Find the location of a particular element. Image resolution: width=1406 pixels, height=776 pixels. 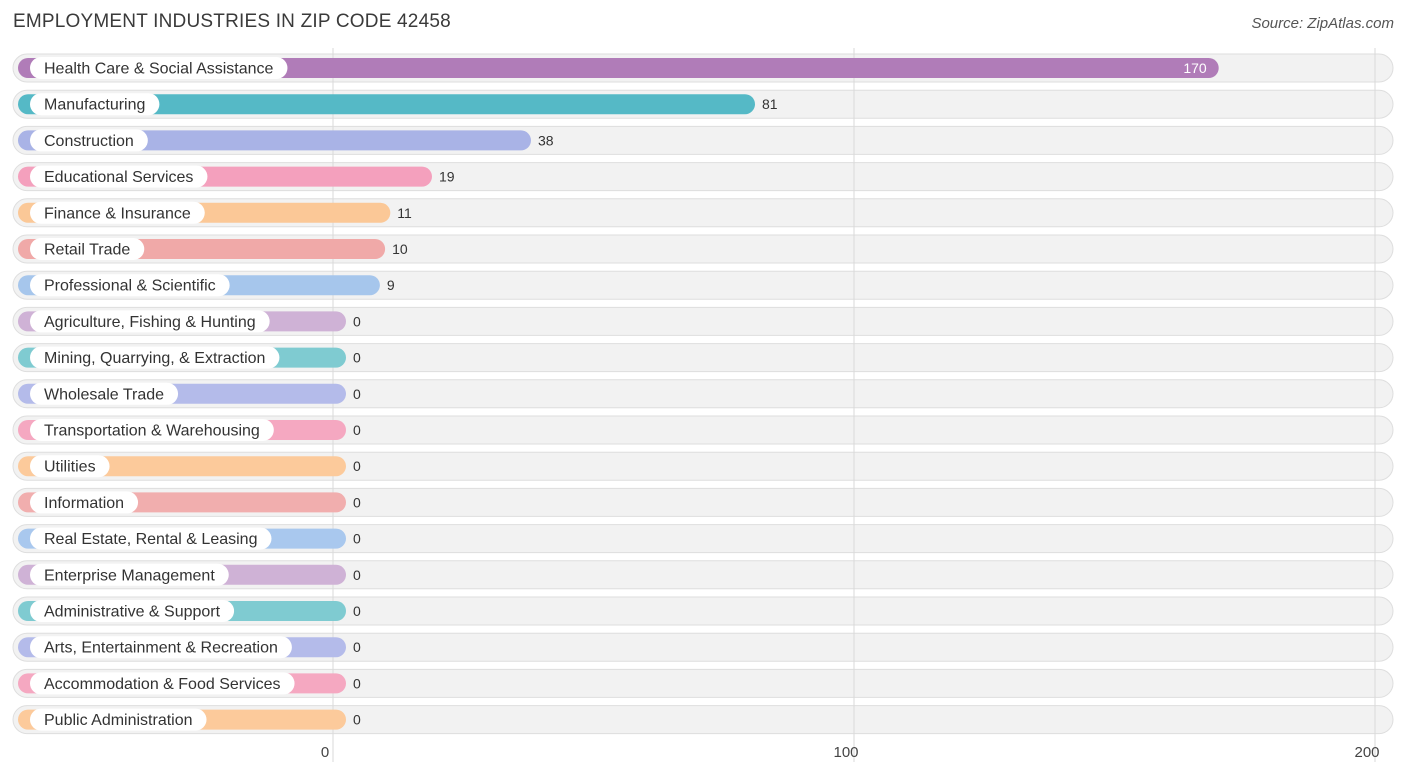

bar-row: Administrative & Support 0 is located at coordinates (189, 611).